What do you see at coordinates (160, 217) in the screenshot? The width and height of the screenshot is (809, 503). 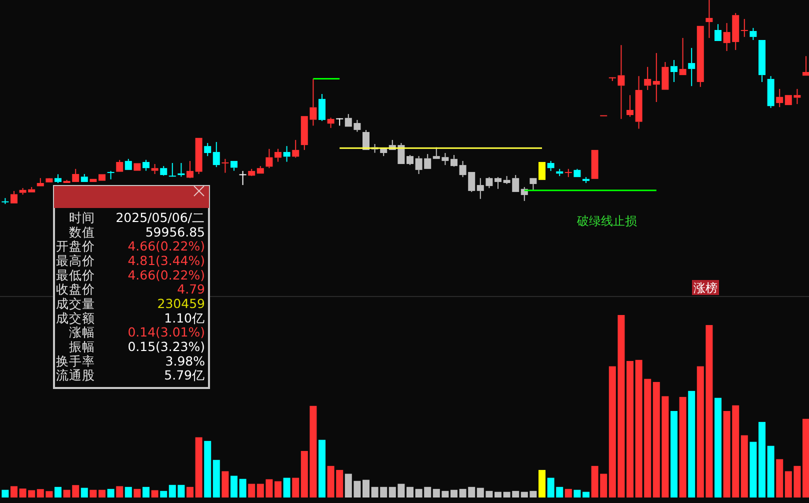 I see `text: 2025/05/06/二` at bounding box center [160, 217].